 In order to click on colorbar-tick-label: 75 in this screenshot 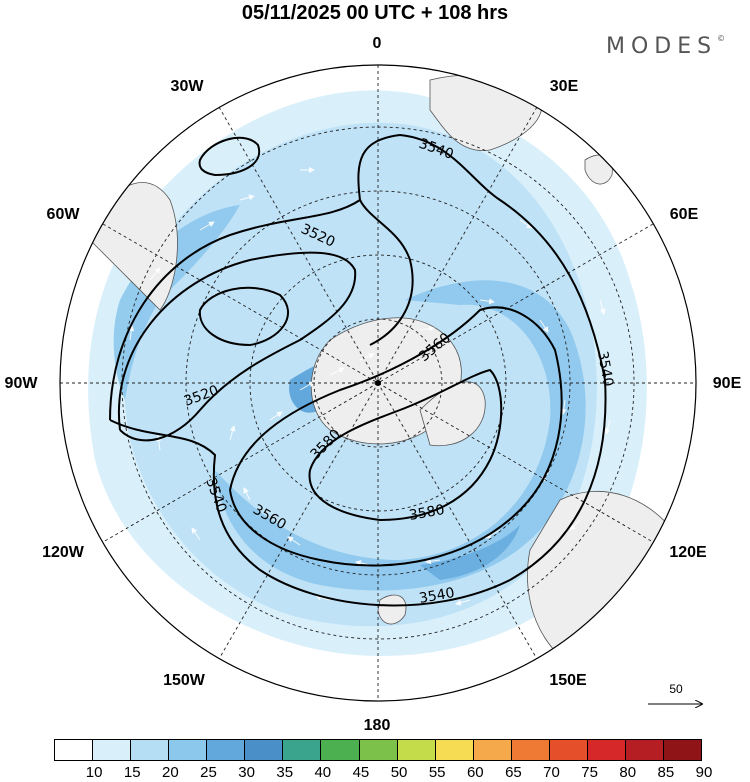, I will do `click(589, 772)`.